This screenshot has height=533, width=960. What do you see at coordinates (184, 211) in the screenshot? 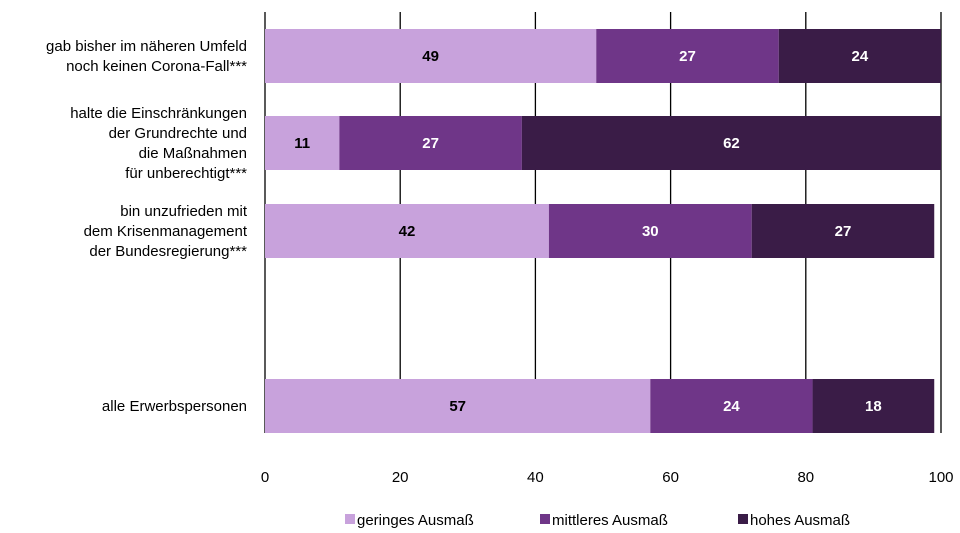
I see `category-label-line: bin unzufrieden mit` at bounding box center [184, 211].